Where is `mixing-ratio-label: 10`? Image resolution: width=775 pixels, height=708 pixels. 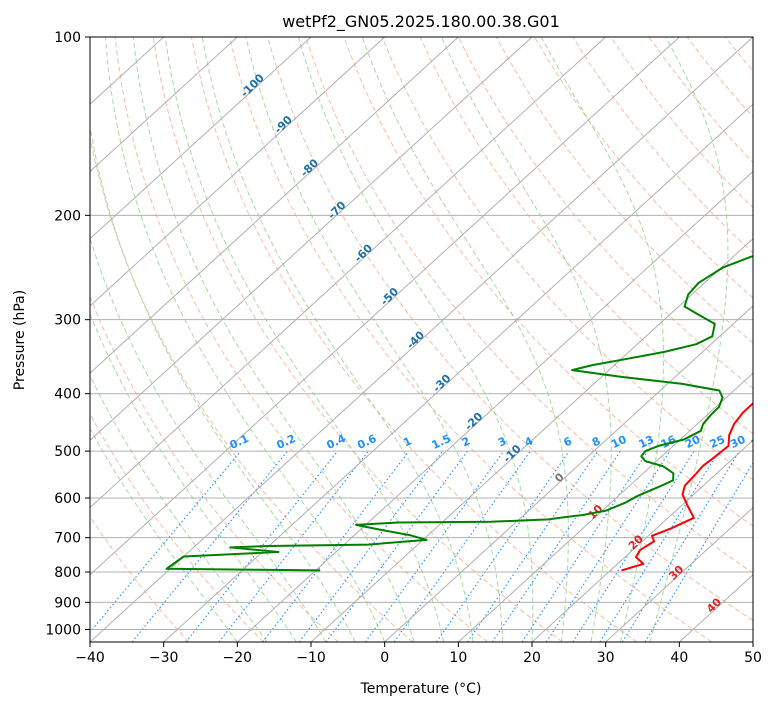
mixing-ratio-label: 10 is located at coordinates (619, 442).